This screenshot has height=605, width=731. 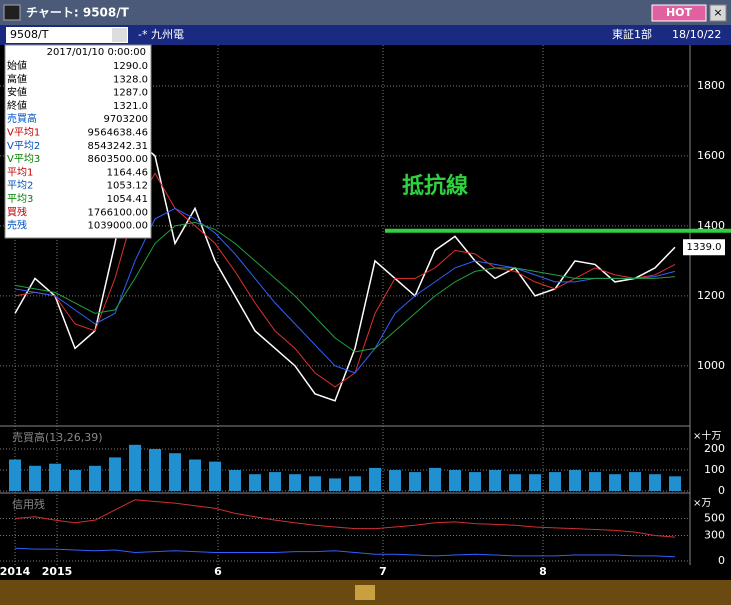 What do you see at coordinates (119, 35) in the screenshot?
I see `dropdown` at bounding box center [119, 35].